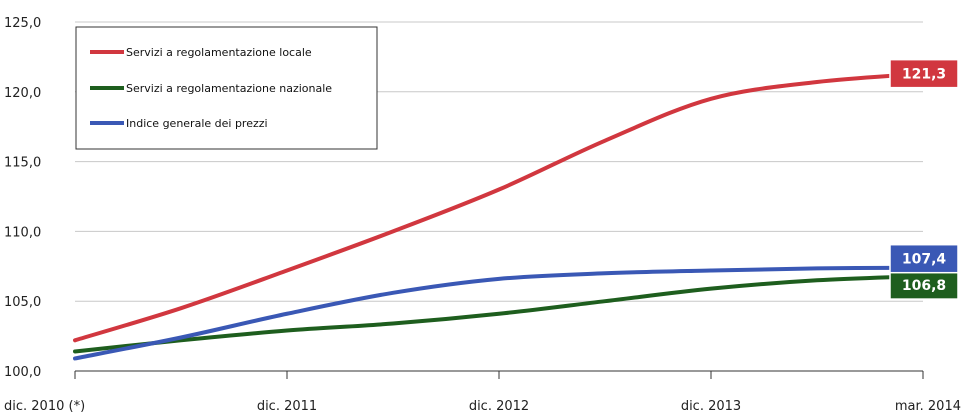  I want to click on value-badges: 121,3 106,8 107,4, so click(924, 179).